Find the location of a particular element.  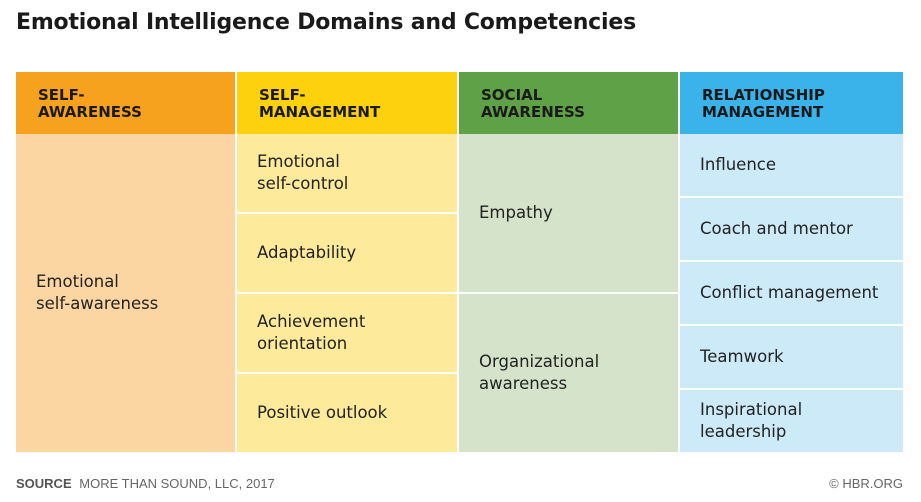

competency-line: self-awareness is located at coordinates (97, 303).